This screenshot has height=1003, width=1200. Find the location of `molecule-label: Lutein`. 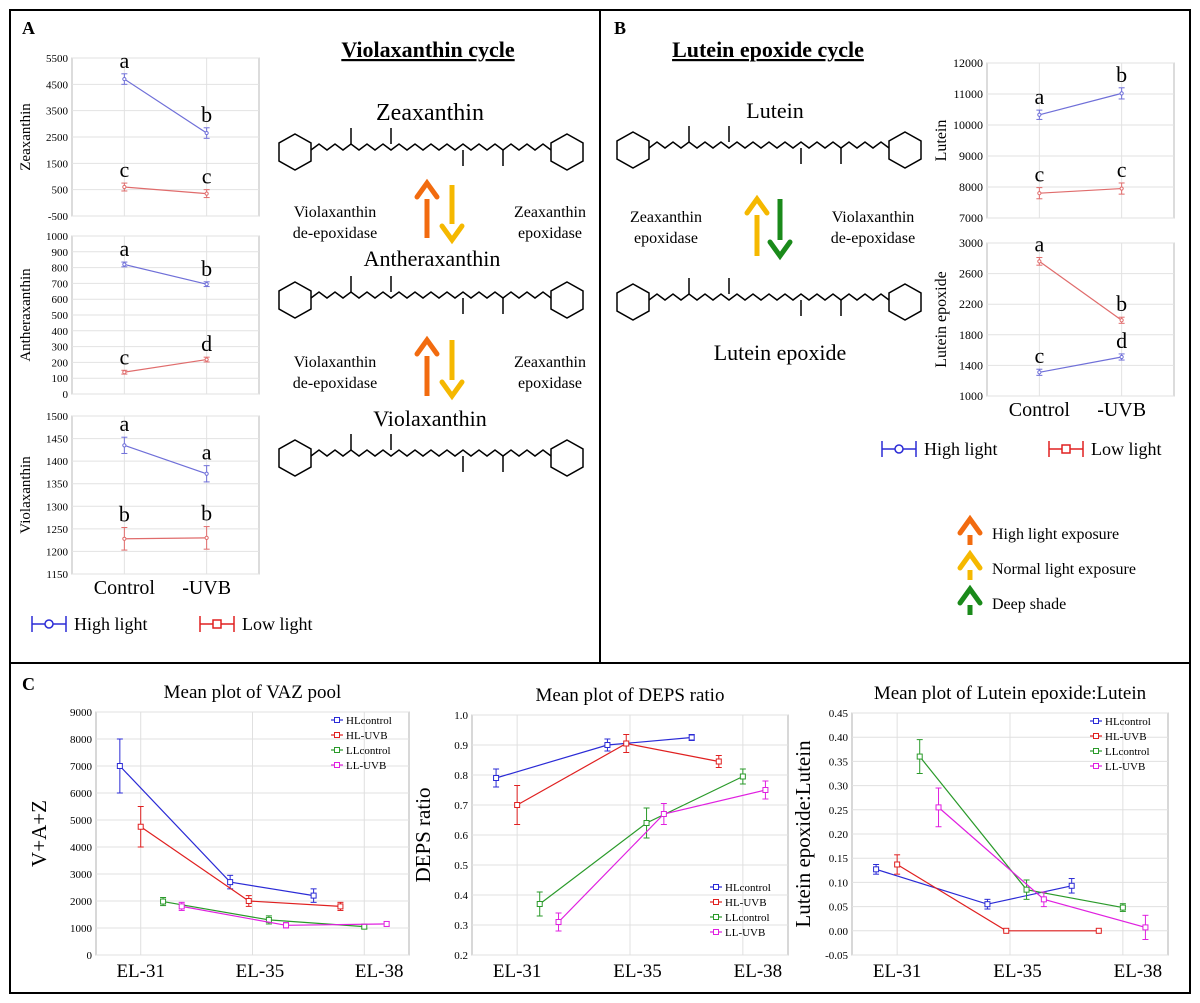

molecule-label: Lutein is located at coordinates (774, 110).